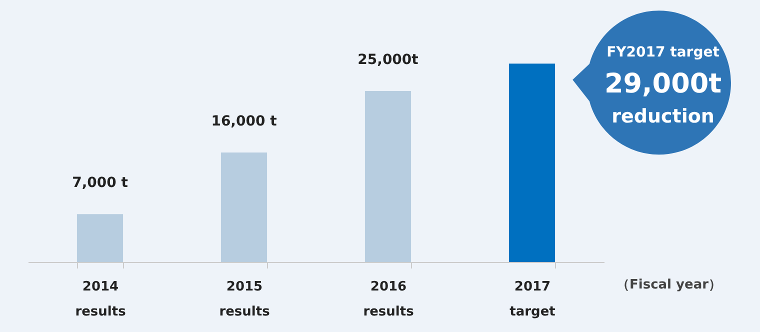  Describe the element at coordinates (533, 300) in the screenshot. I see `x-tick-label: 2017 target` at that location.